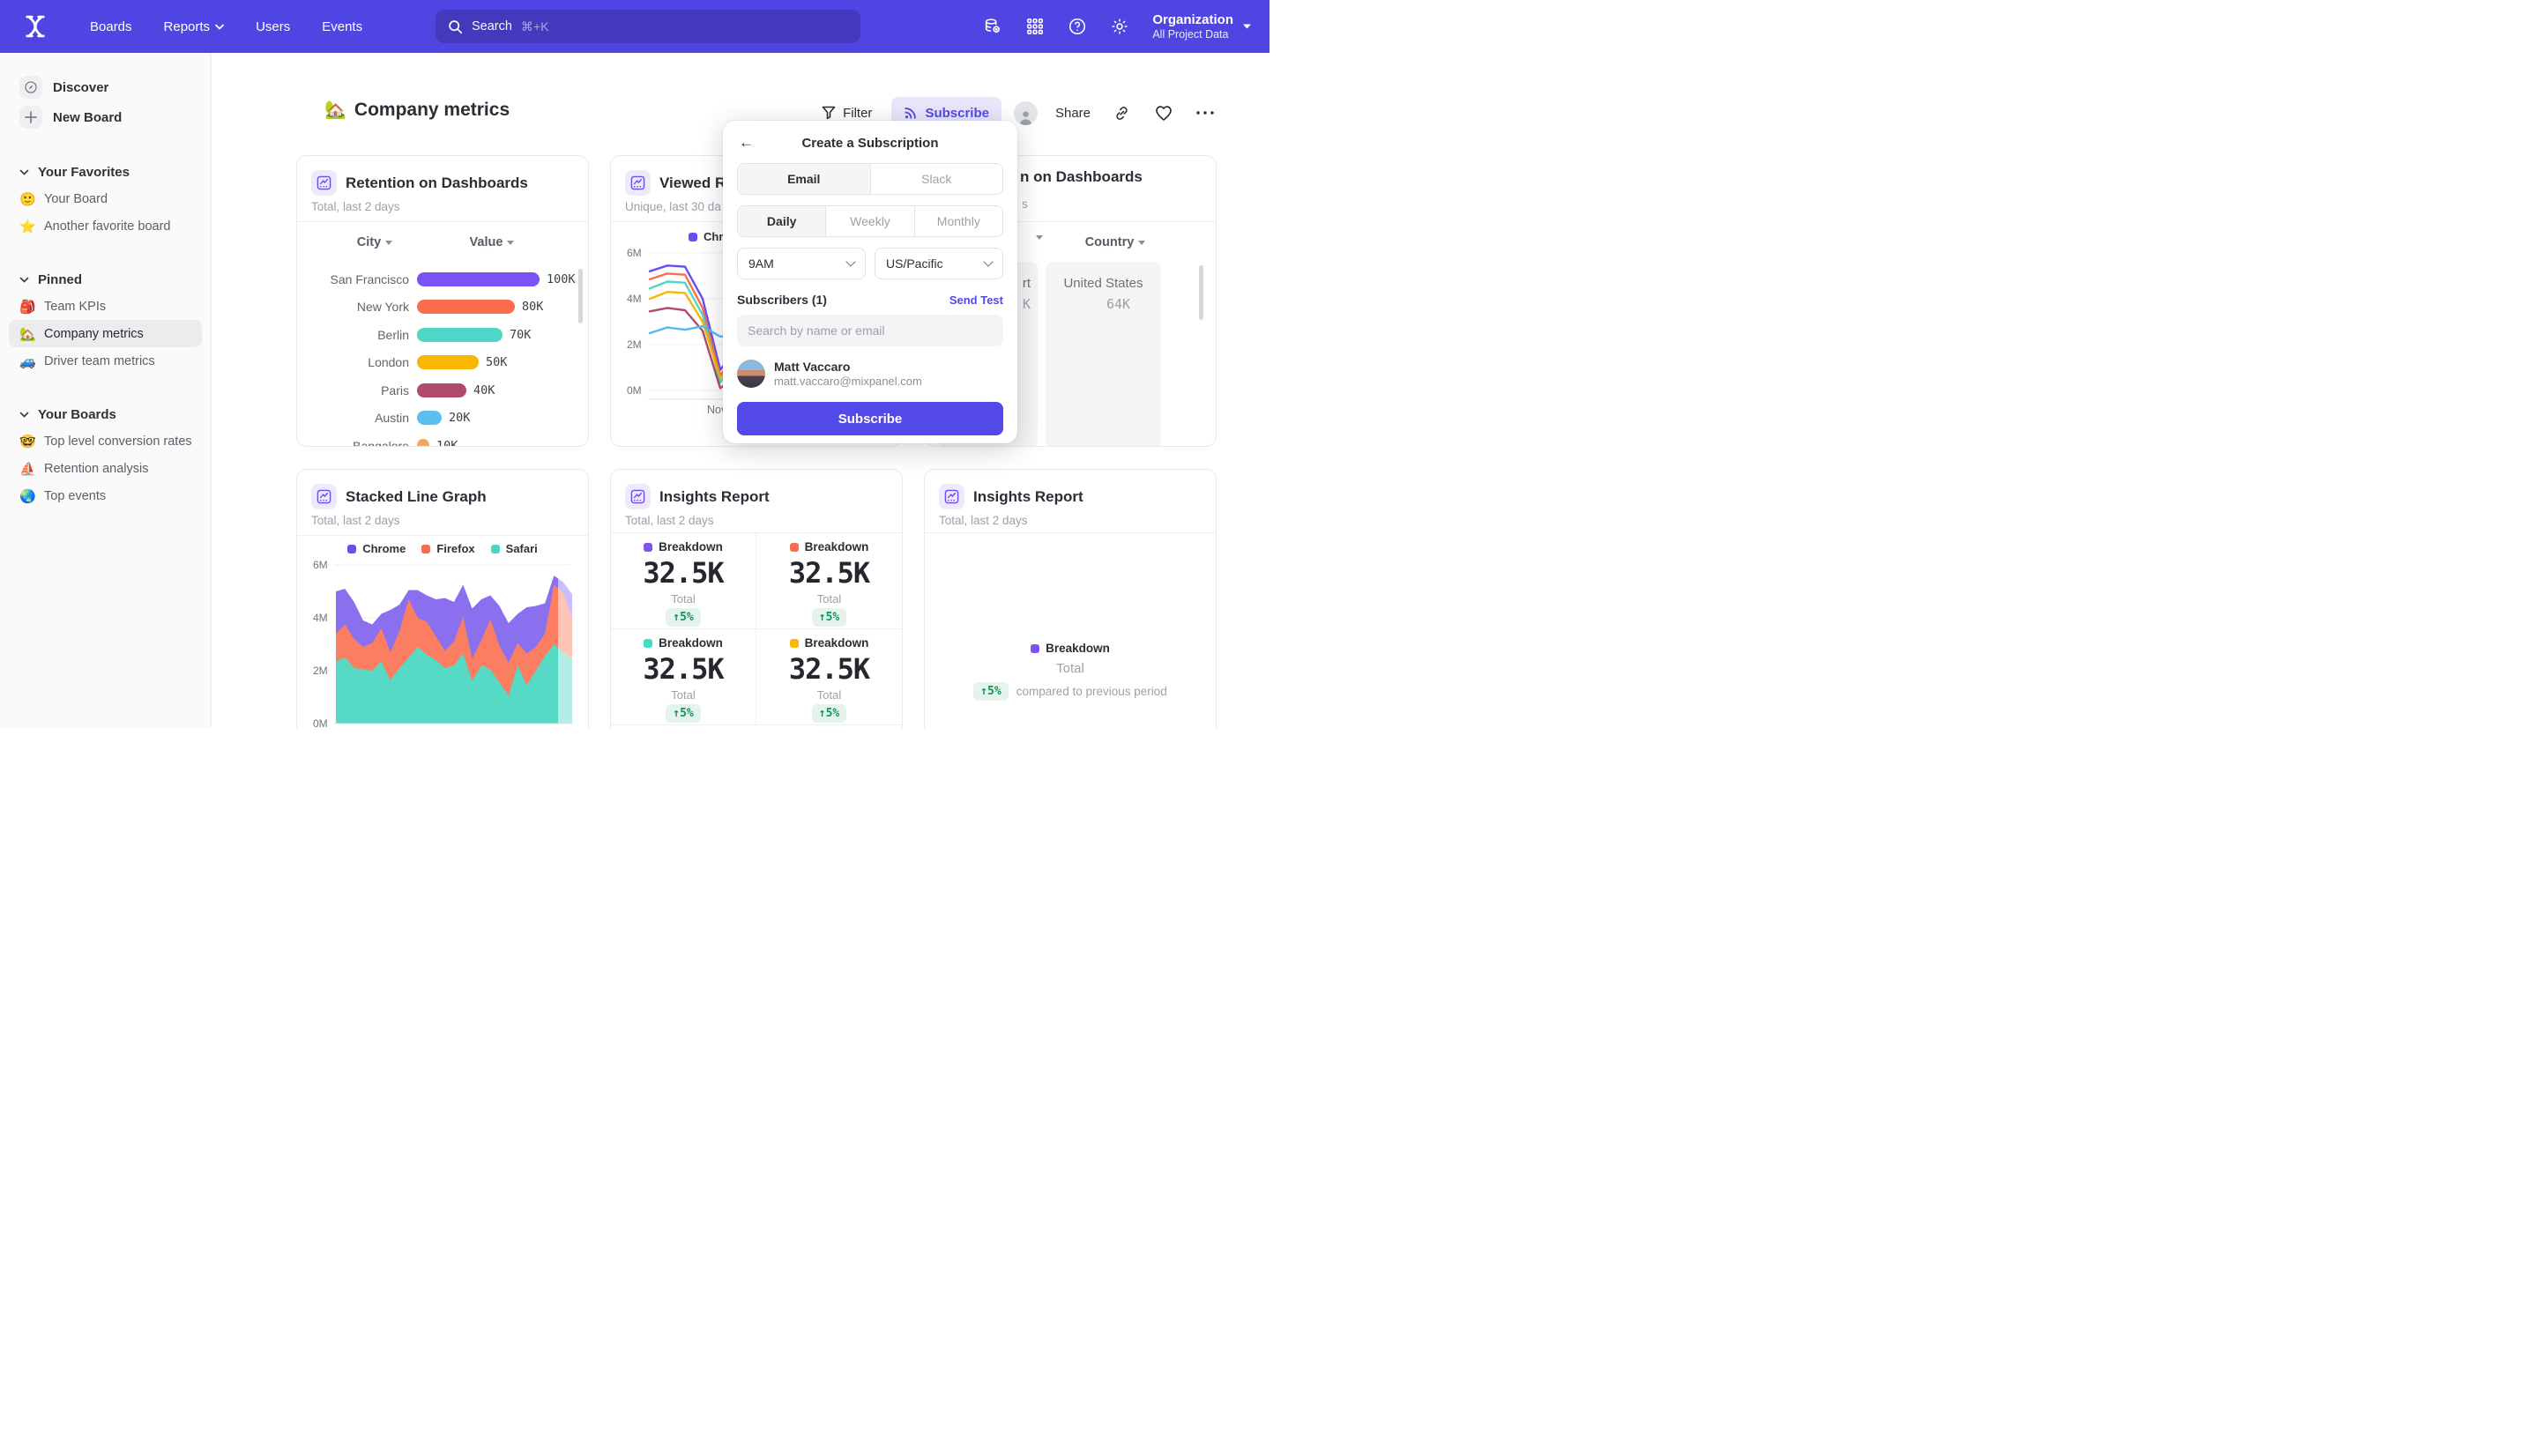  I want to click on sidebar-item-your-board: 🙂 Your Board, so click(105, 198).